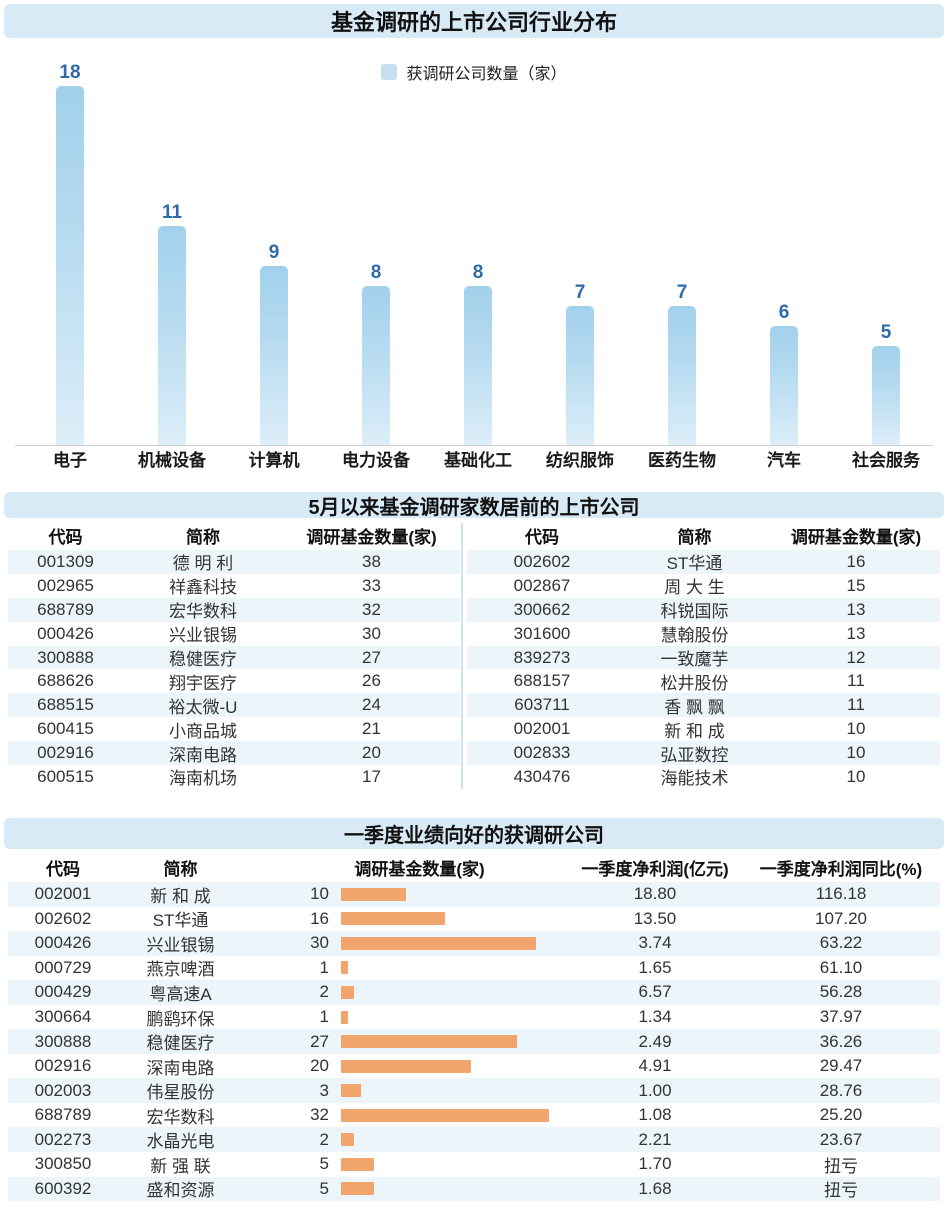 The width and height of the screenshot is (948, 1209). Describe the element at coordinates (234, 753) in the screenshot. I see `table-row: 002916 深南电路 20` at that location.